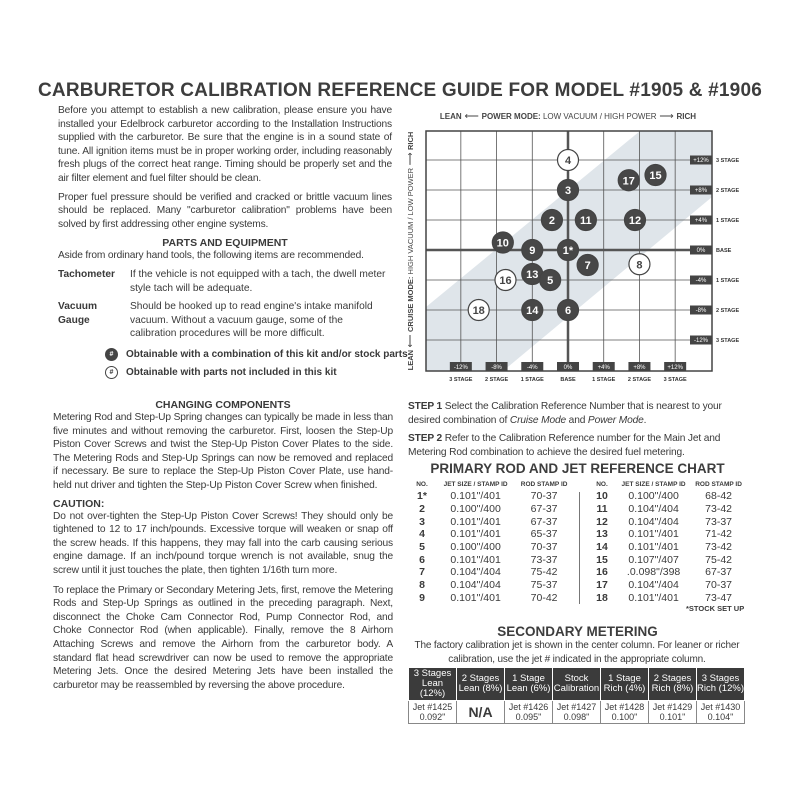  Describe the element at coordinates (422, 509) in the screenshot. I see `table-cell: 2` at that location.